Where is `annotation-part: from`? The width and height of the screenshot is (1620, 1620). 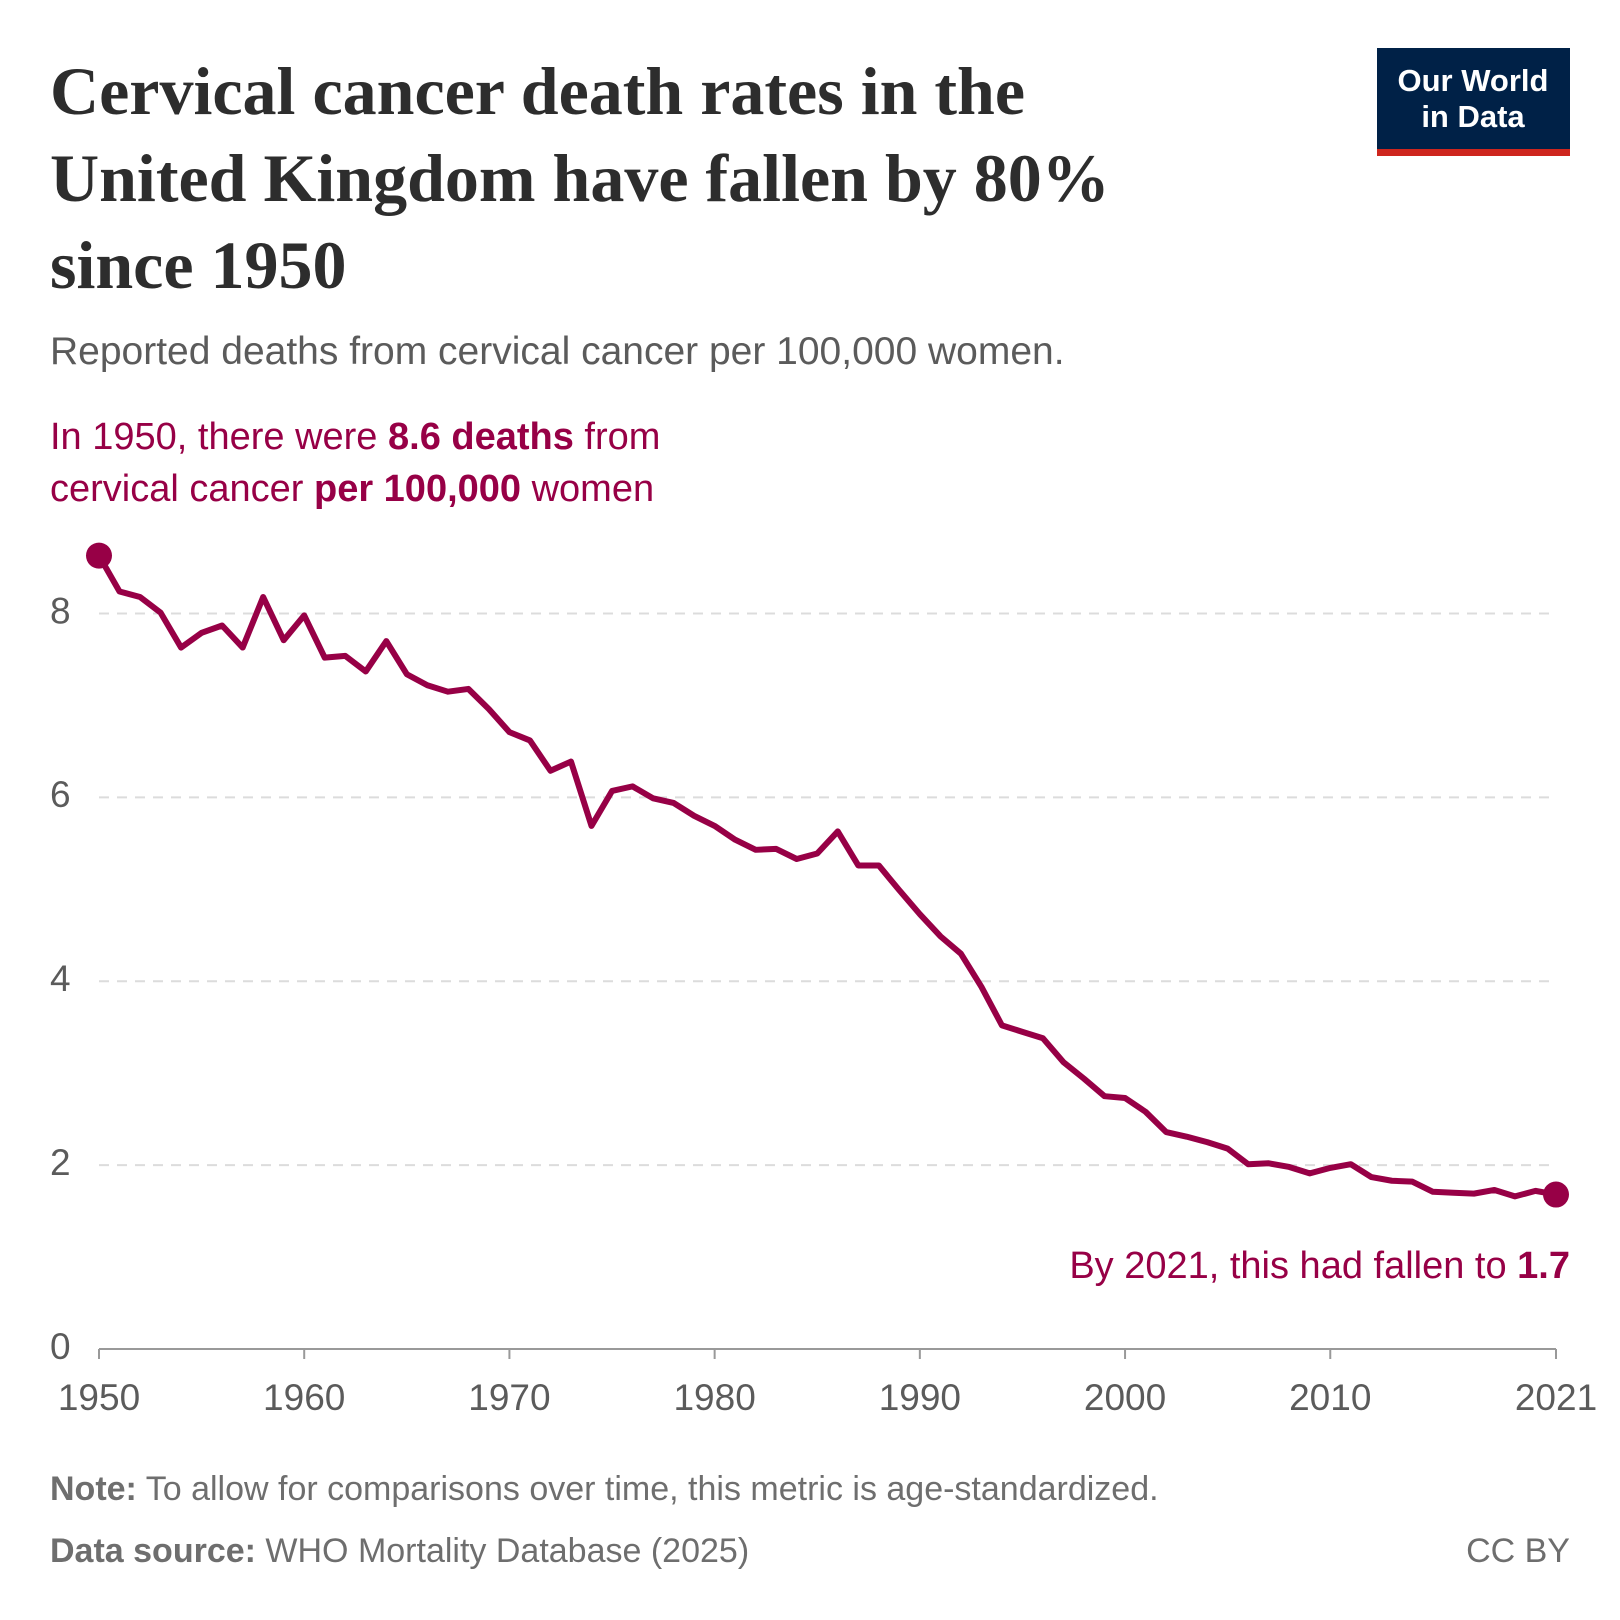 annotation-part: from is located at coordinates (617, 437).